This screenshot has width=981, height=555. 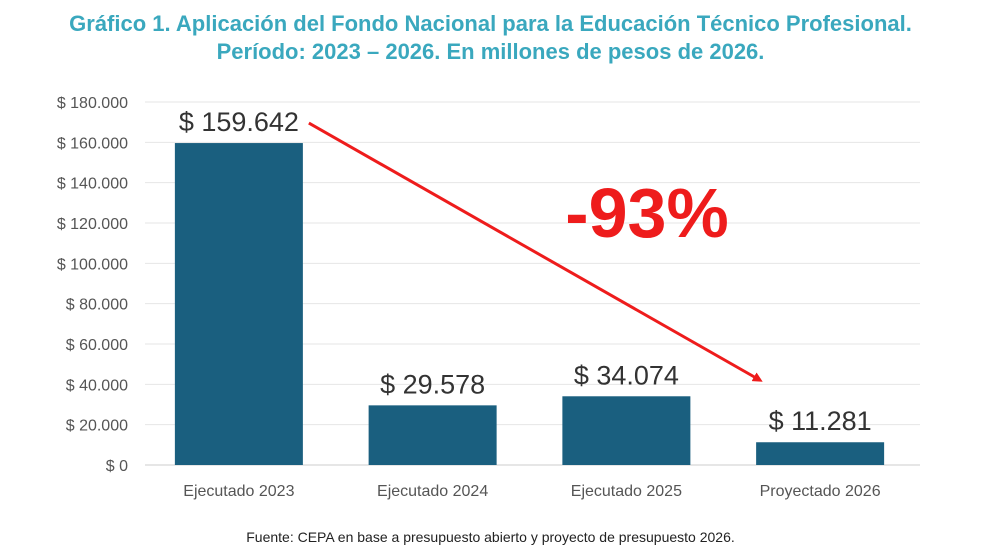 What do you see at coordinates (646, 213) in the screenshot?
I see `percent-change-annotation: -93%` at bounding box center [646, 213].